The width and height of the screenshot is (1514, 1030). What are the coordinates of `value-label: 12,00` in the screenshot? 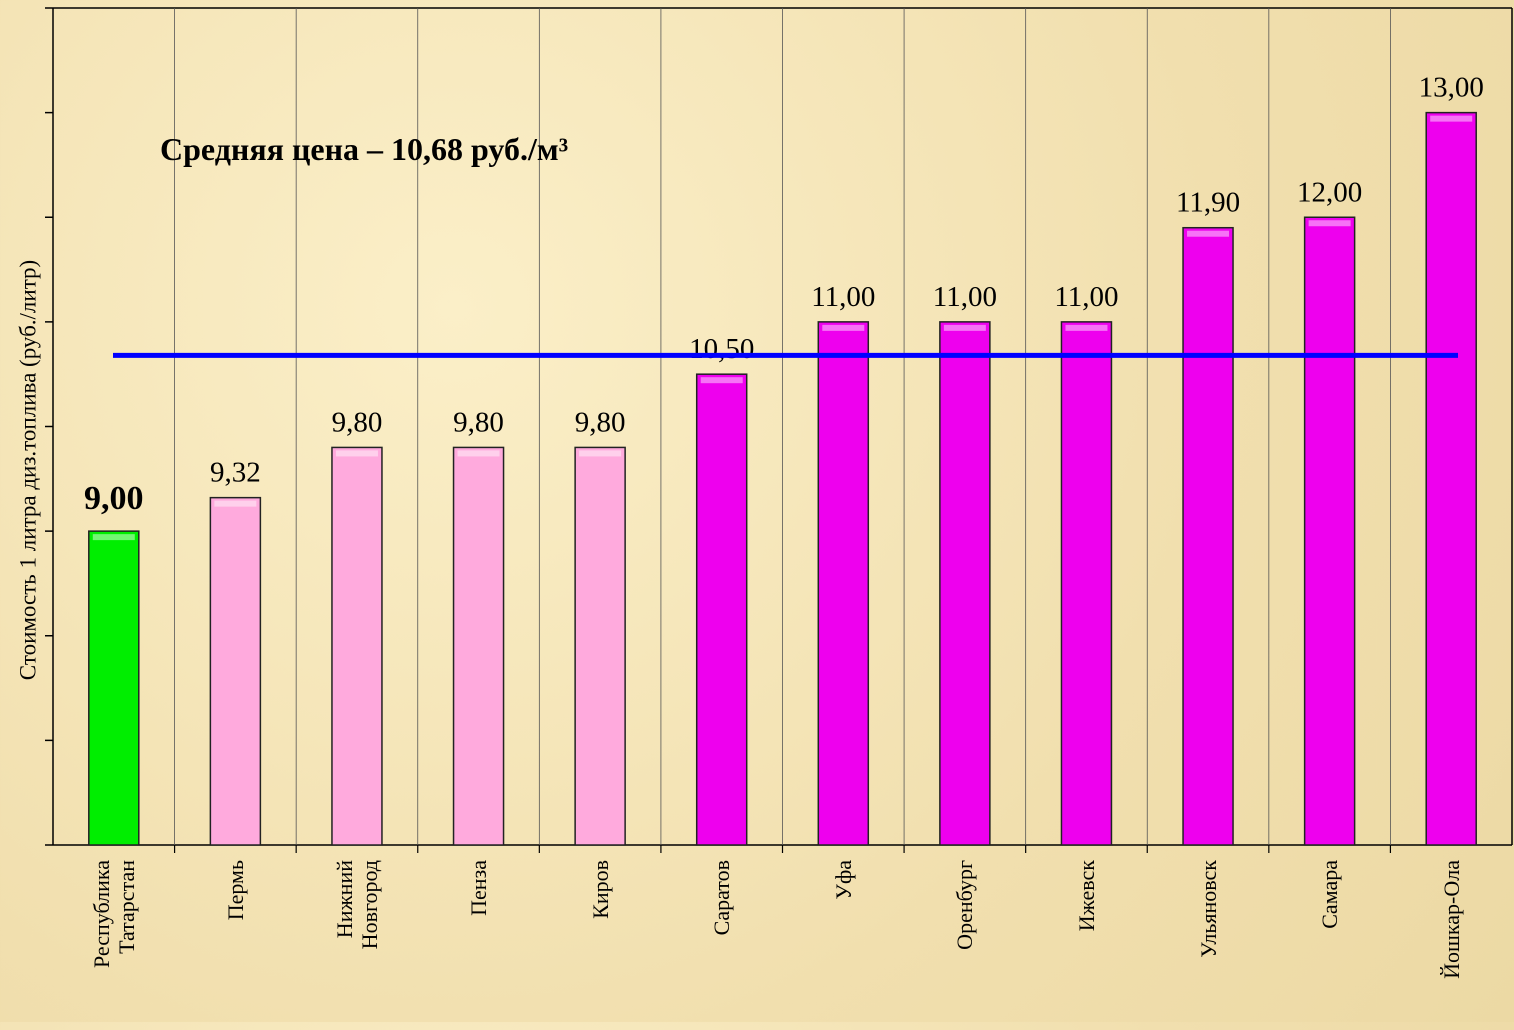 It's located at (1329, 192).